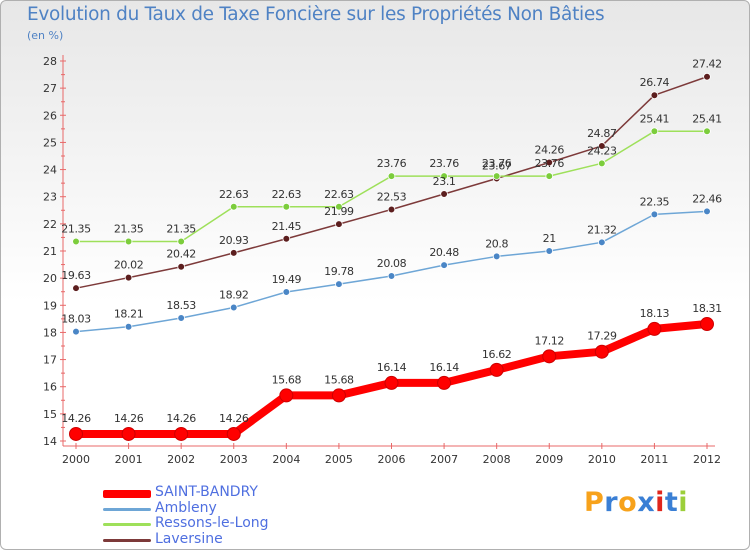 The height and width of the screenshot is (550, 750). I want to click on x-tick-label: 2003, so click(234, 459).